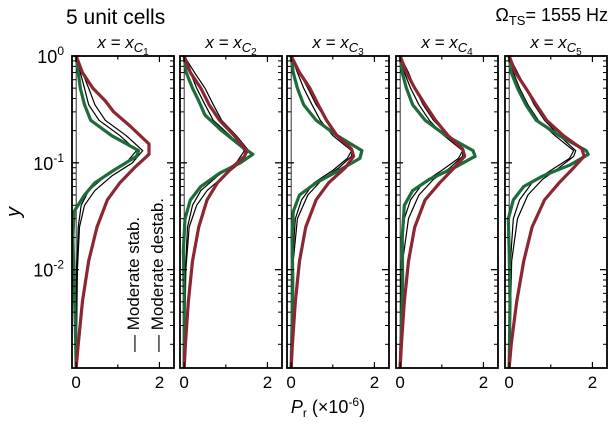 This screenshot has height=429, width=613. What do you see at coordinates (14, 212) in the screenshot?
I see `y-axis-label: y` at bounding box center [14, 212].